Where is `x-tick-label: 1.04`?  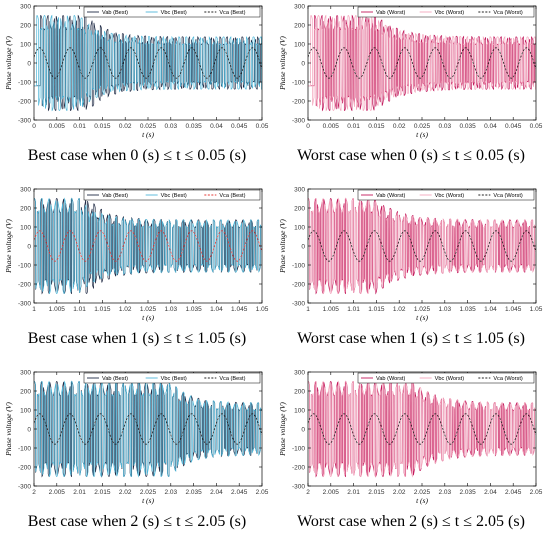 x-tick-label: 1.04 is located at coordinates (216, 309).